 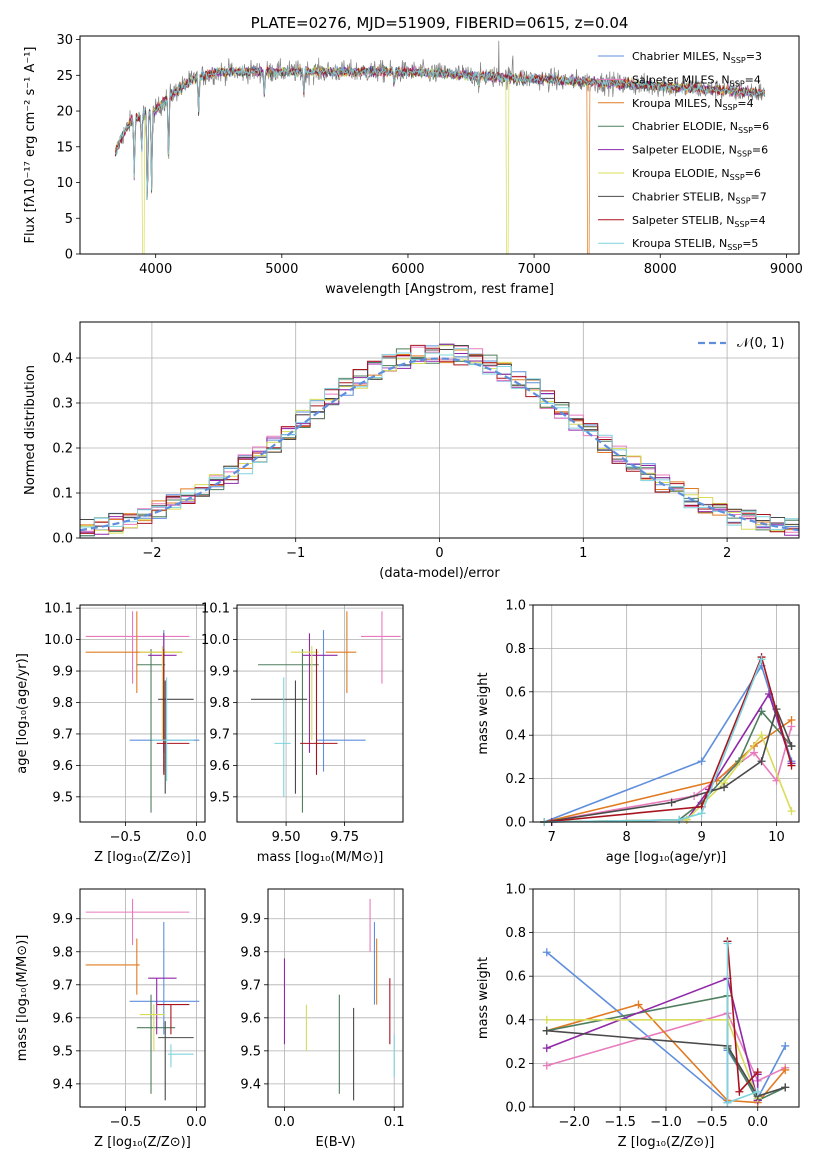 I want to click on legend-series-name: Kroupa MILES, N, so click(x=677, y=103).